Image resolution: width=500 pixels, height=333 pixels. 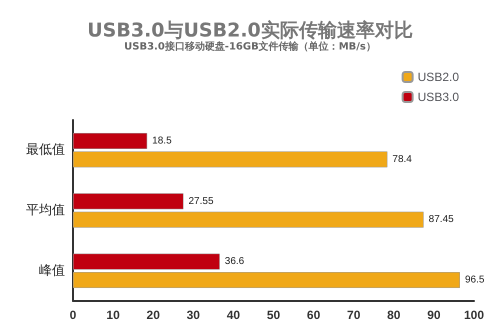 I want to click on data-label: 18.5, so click(x=162, y=140).